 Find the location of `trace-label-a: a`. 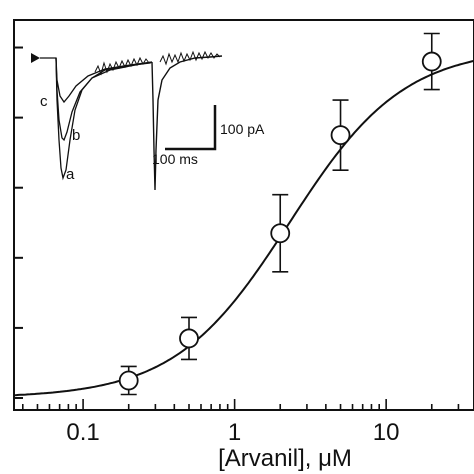

trace-label-a: a is located at coordinates (70, 174).